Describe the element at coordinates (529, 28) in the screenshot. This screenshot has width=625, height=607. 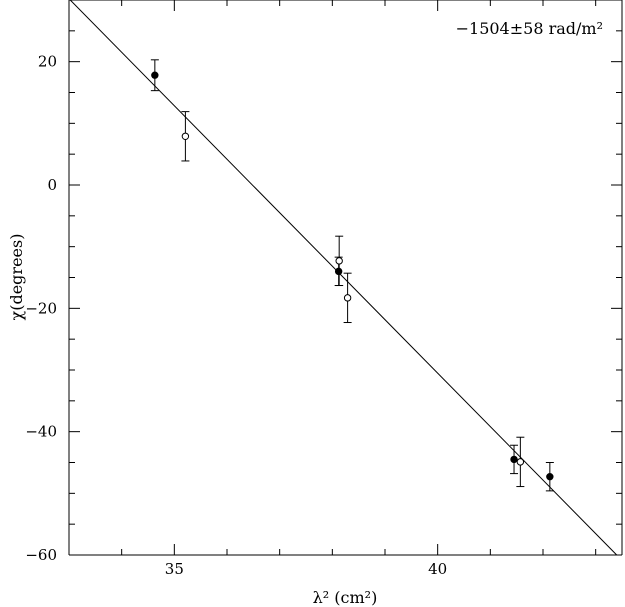
I see `rotation-measure-annotation: −1504±58 rad/m²` at that location.